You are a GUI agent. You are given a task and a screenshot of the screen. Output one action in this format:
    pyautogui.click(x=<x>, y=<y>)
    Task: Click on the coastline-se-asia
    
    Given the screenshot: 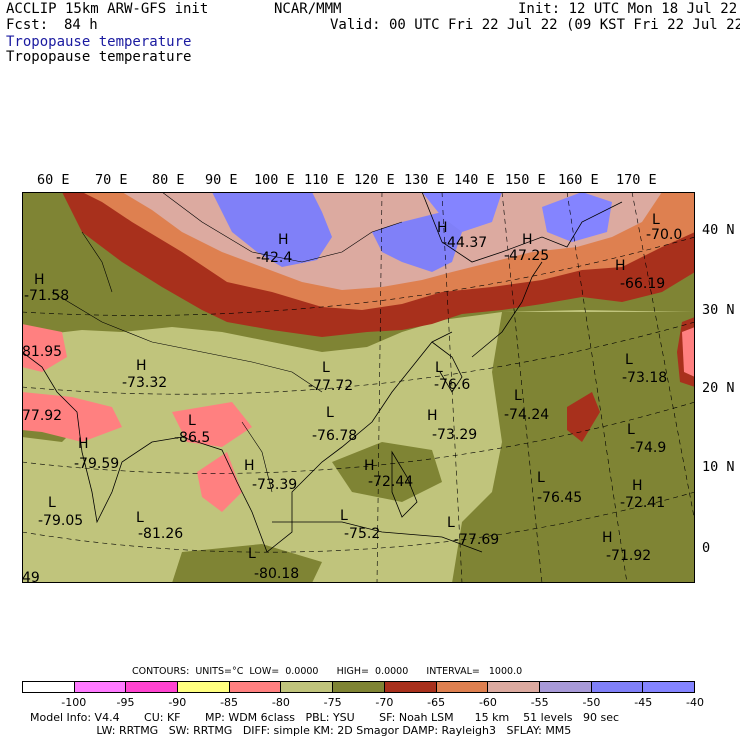 What is the action you would take?
    pyautogui.click(x=317, y=442)
    